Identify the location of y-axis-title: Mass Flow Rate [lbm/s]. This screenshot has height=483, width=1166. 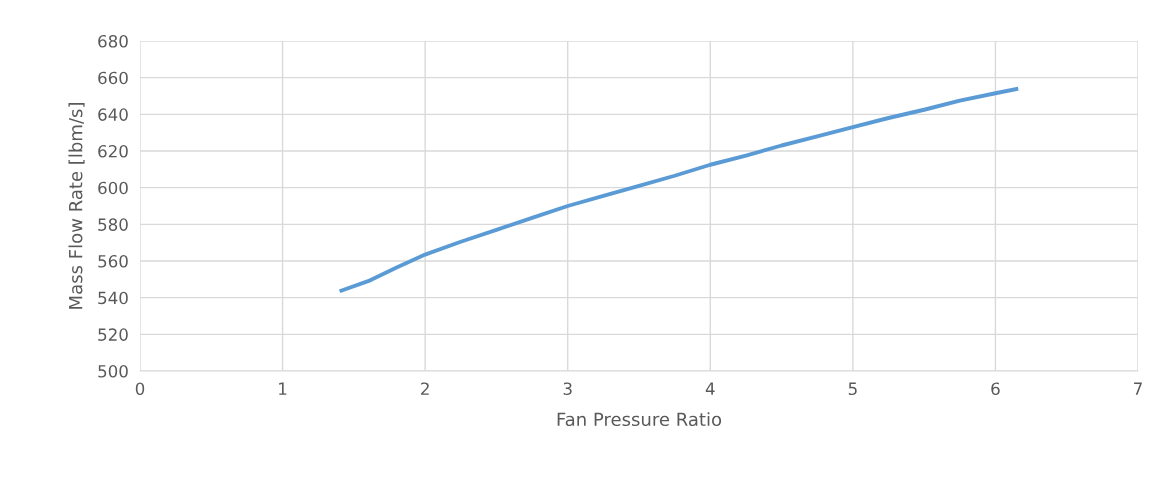
(76, 206).